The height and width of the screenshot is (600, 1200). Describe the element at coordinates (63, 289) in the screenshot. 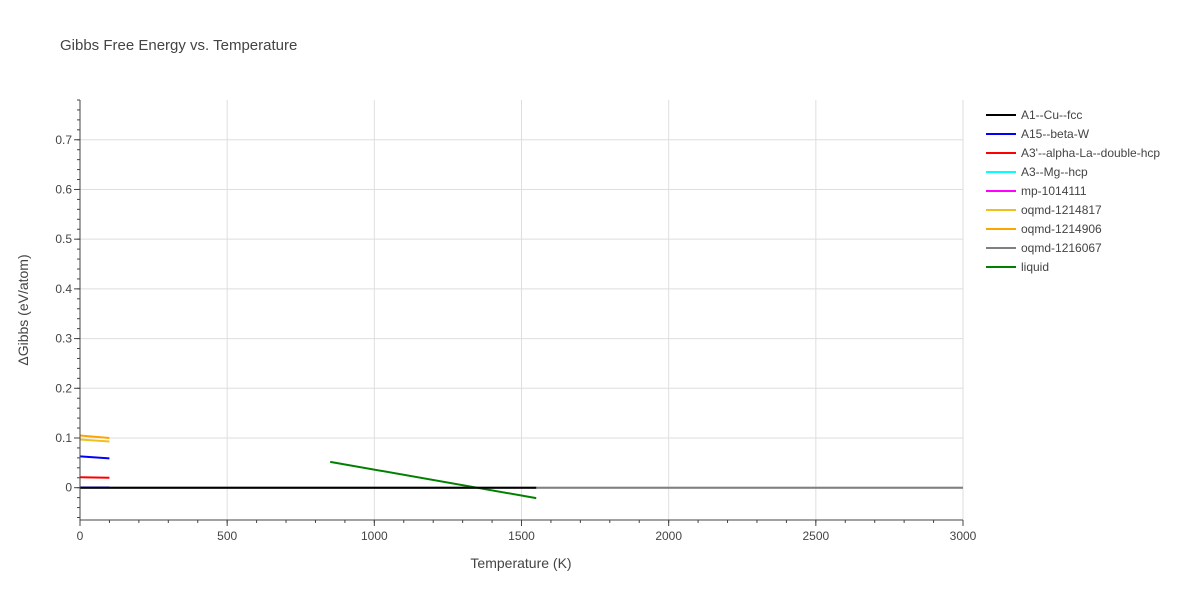

I see `y-tick-label: 0.4` at that location.